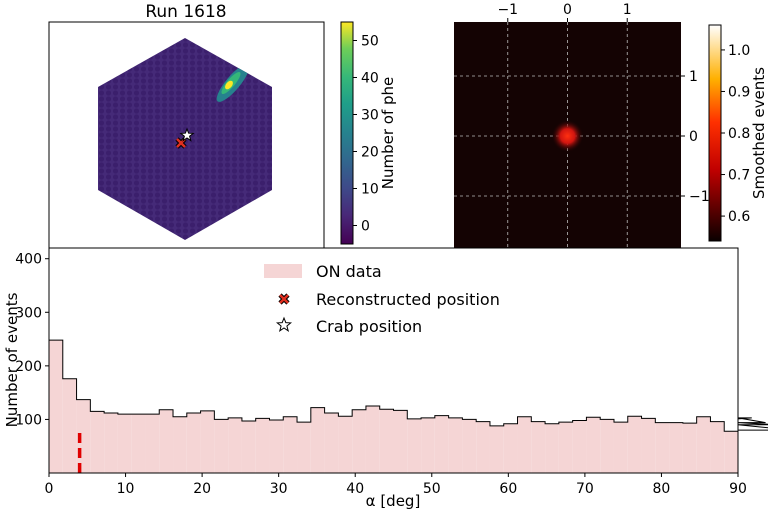 The image size is (768, 512). I want to click on shower-peak, so click(229, 85).